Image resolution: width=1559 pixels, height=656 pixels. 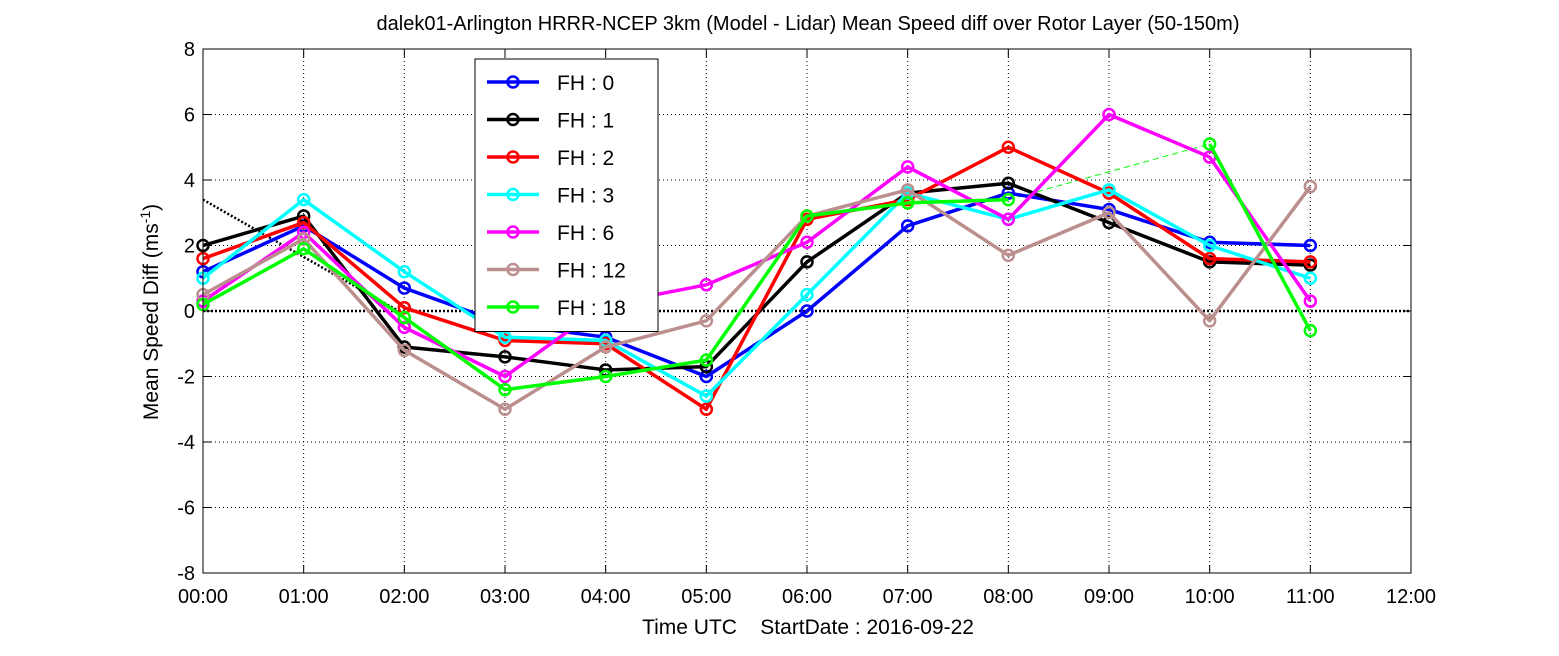 What do you see at coordinates (807, 597) in the screenshot?
I see `x-tick-label: 06:00` at bounding box center [807, 597].